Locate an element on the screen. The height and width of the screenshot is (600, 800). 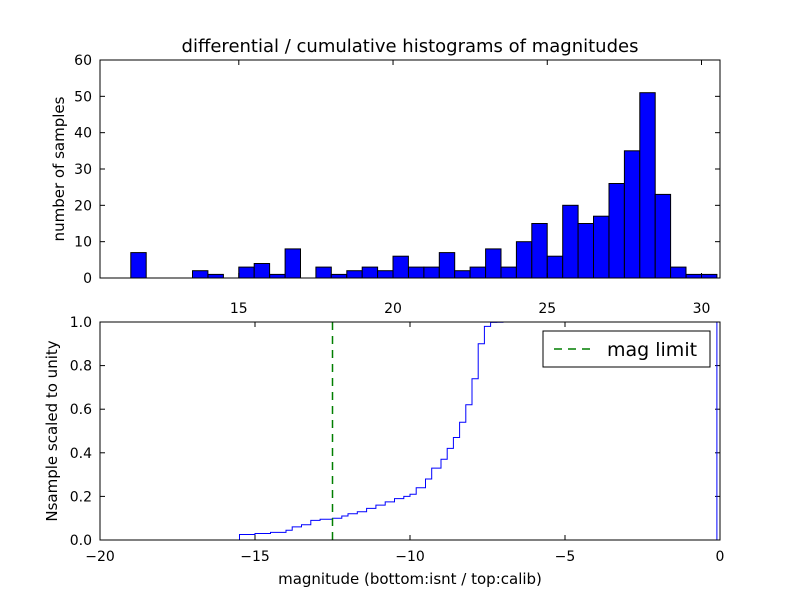
bottom-y-tick-label: 1.0 is located at coordinates (81, 323).